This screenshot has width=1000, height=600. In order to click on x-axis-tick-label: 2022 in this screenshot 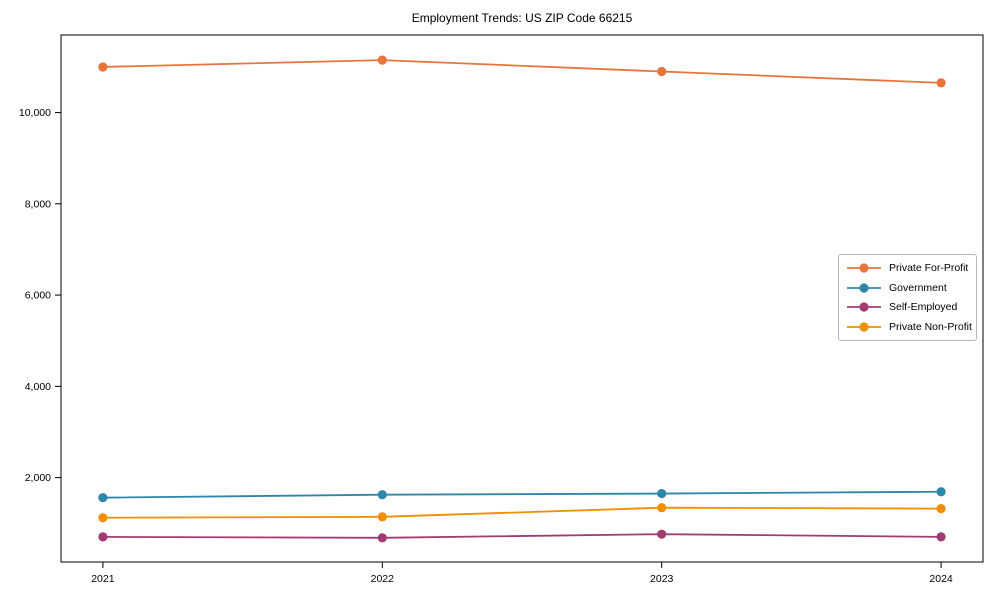, I will do `click(383, 579)`.